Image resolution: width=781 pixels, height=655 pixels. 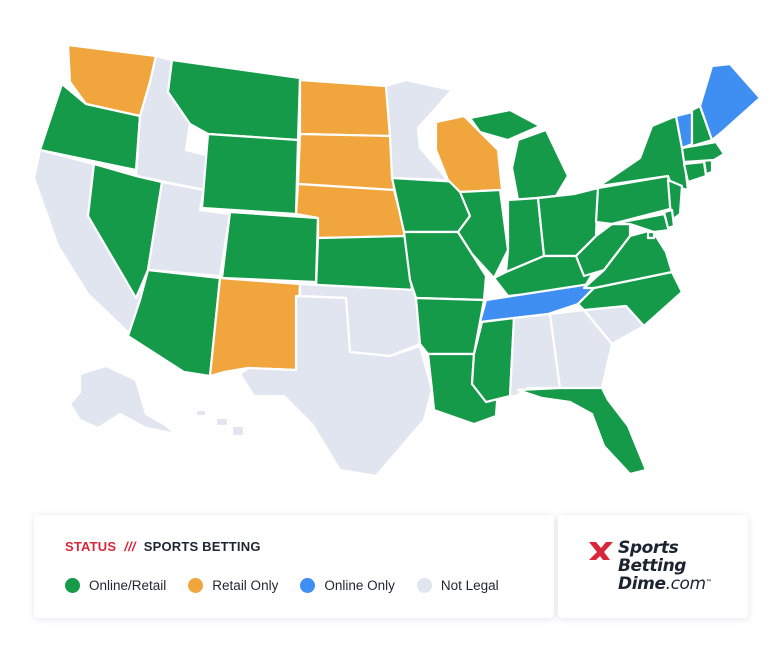 I want to click on brand-line-3: Dime.com™, so click(x=665, y=584).